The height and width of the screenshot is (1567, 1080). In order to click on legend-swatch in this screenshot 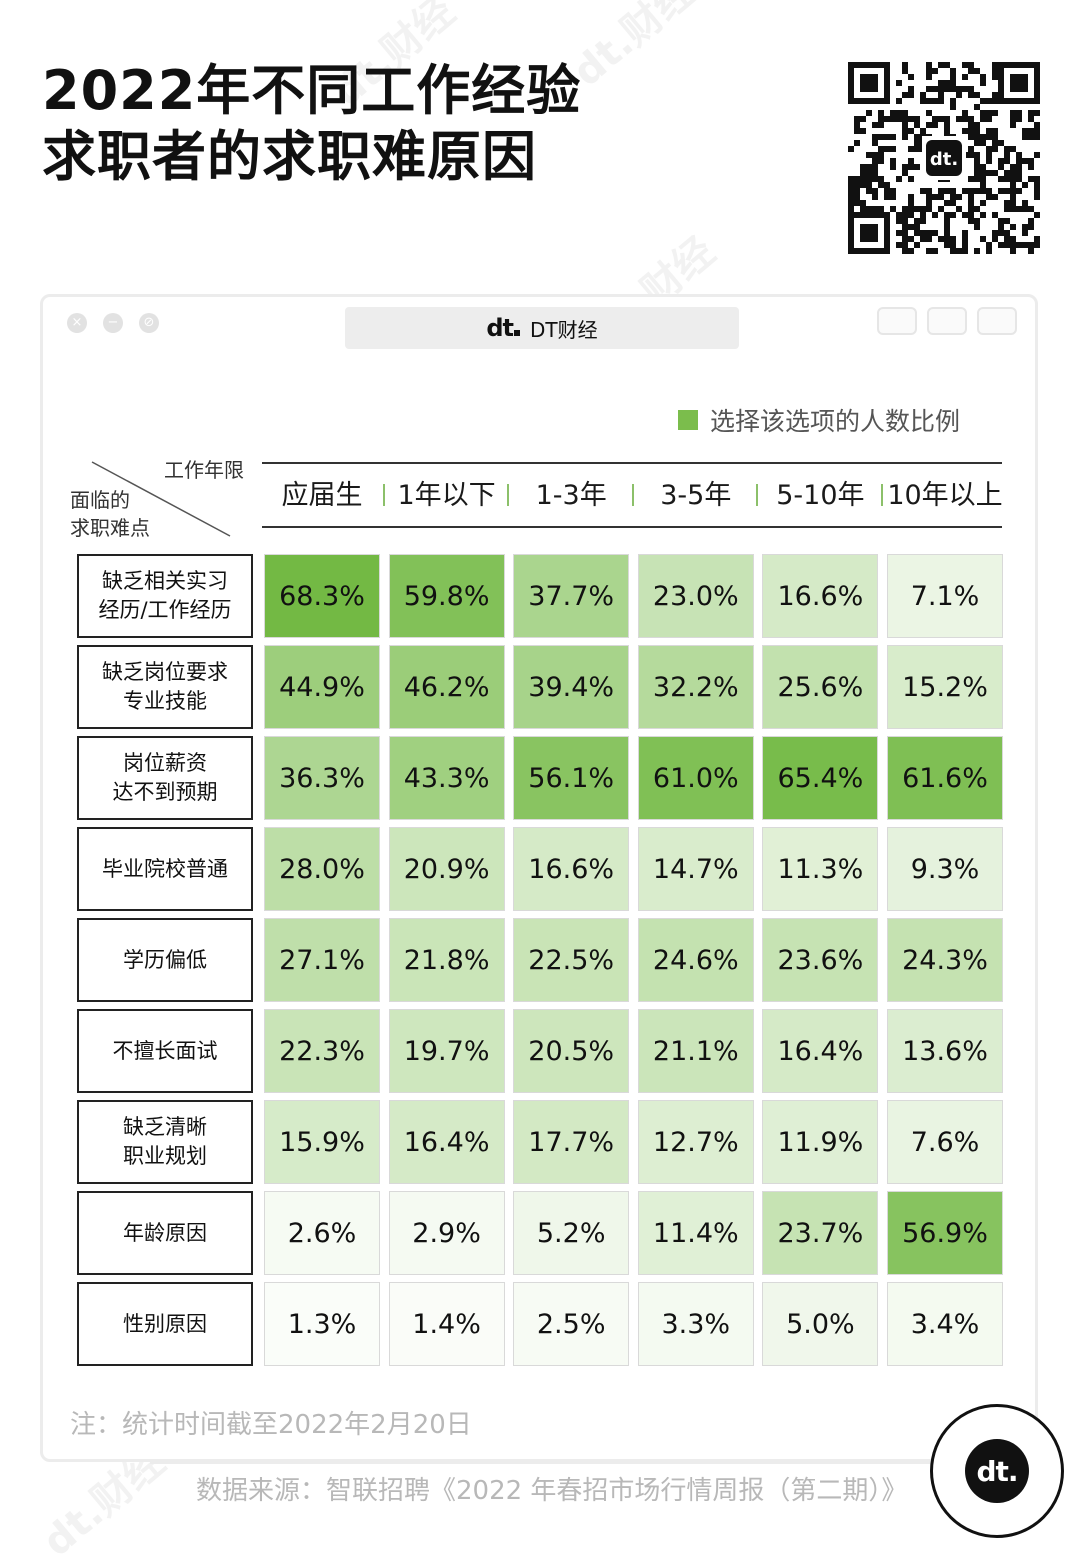, I will do `click(688, 420)`.